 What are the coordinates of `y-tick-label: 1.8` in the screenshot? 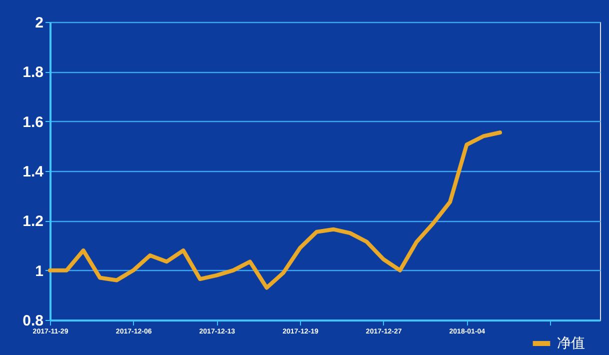 It's located at (33, 73).